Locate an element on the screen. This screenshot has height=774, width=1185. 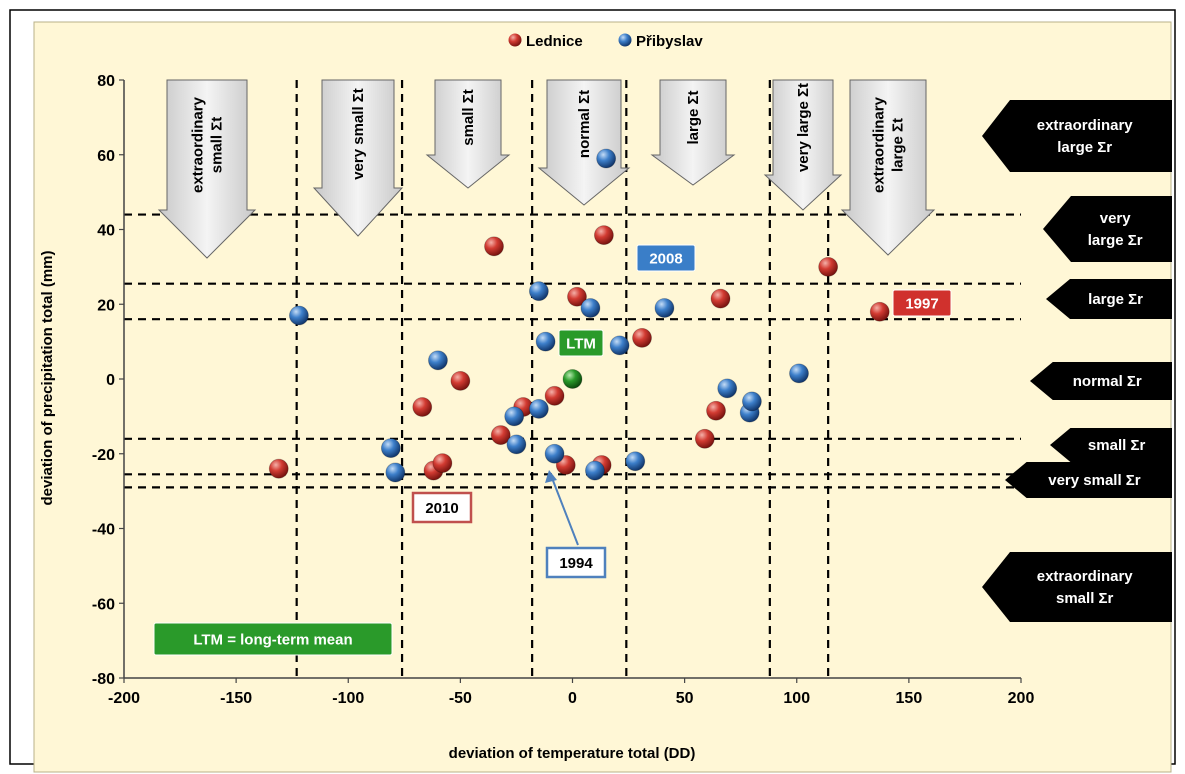
annotation-label: 1997 is located at coordinates (921, 304).